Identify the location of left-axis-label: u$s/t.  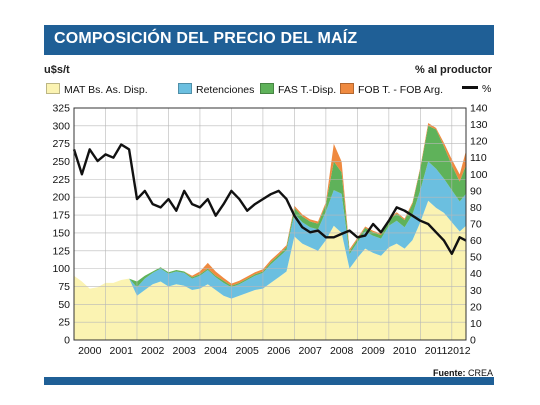
(57, 70).